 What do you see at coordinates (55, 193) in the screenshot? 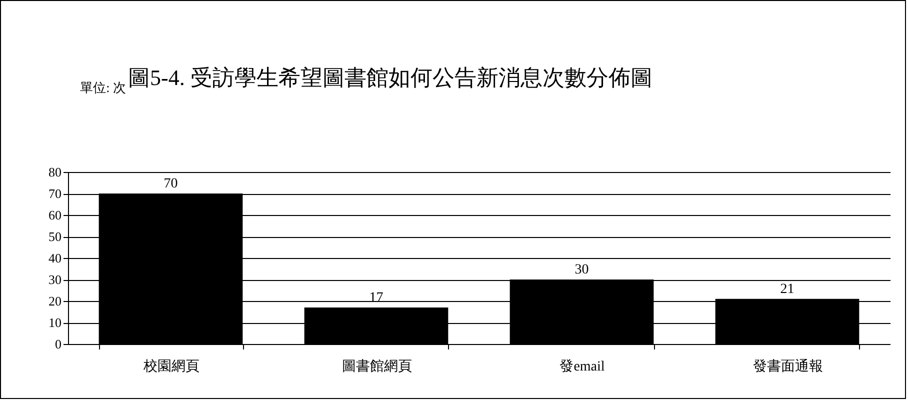
I see `y-tick-label: 70` at bounding box center [55, 193].